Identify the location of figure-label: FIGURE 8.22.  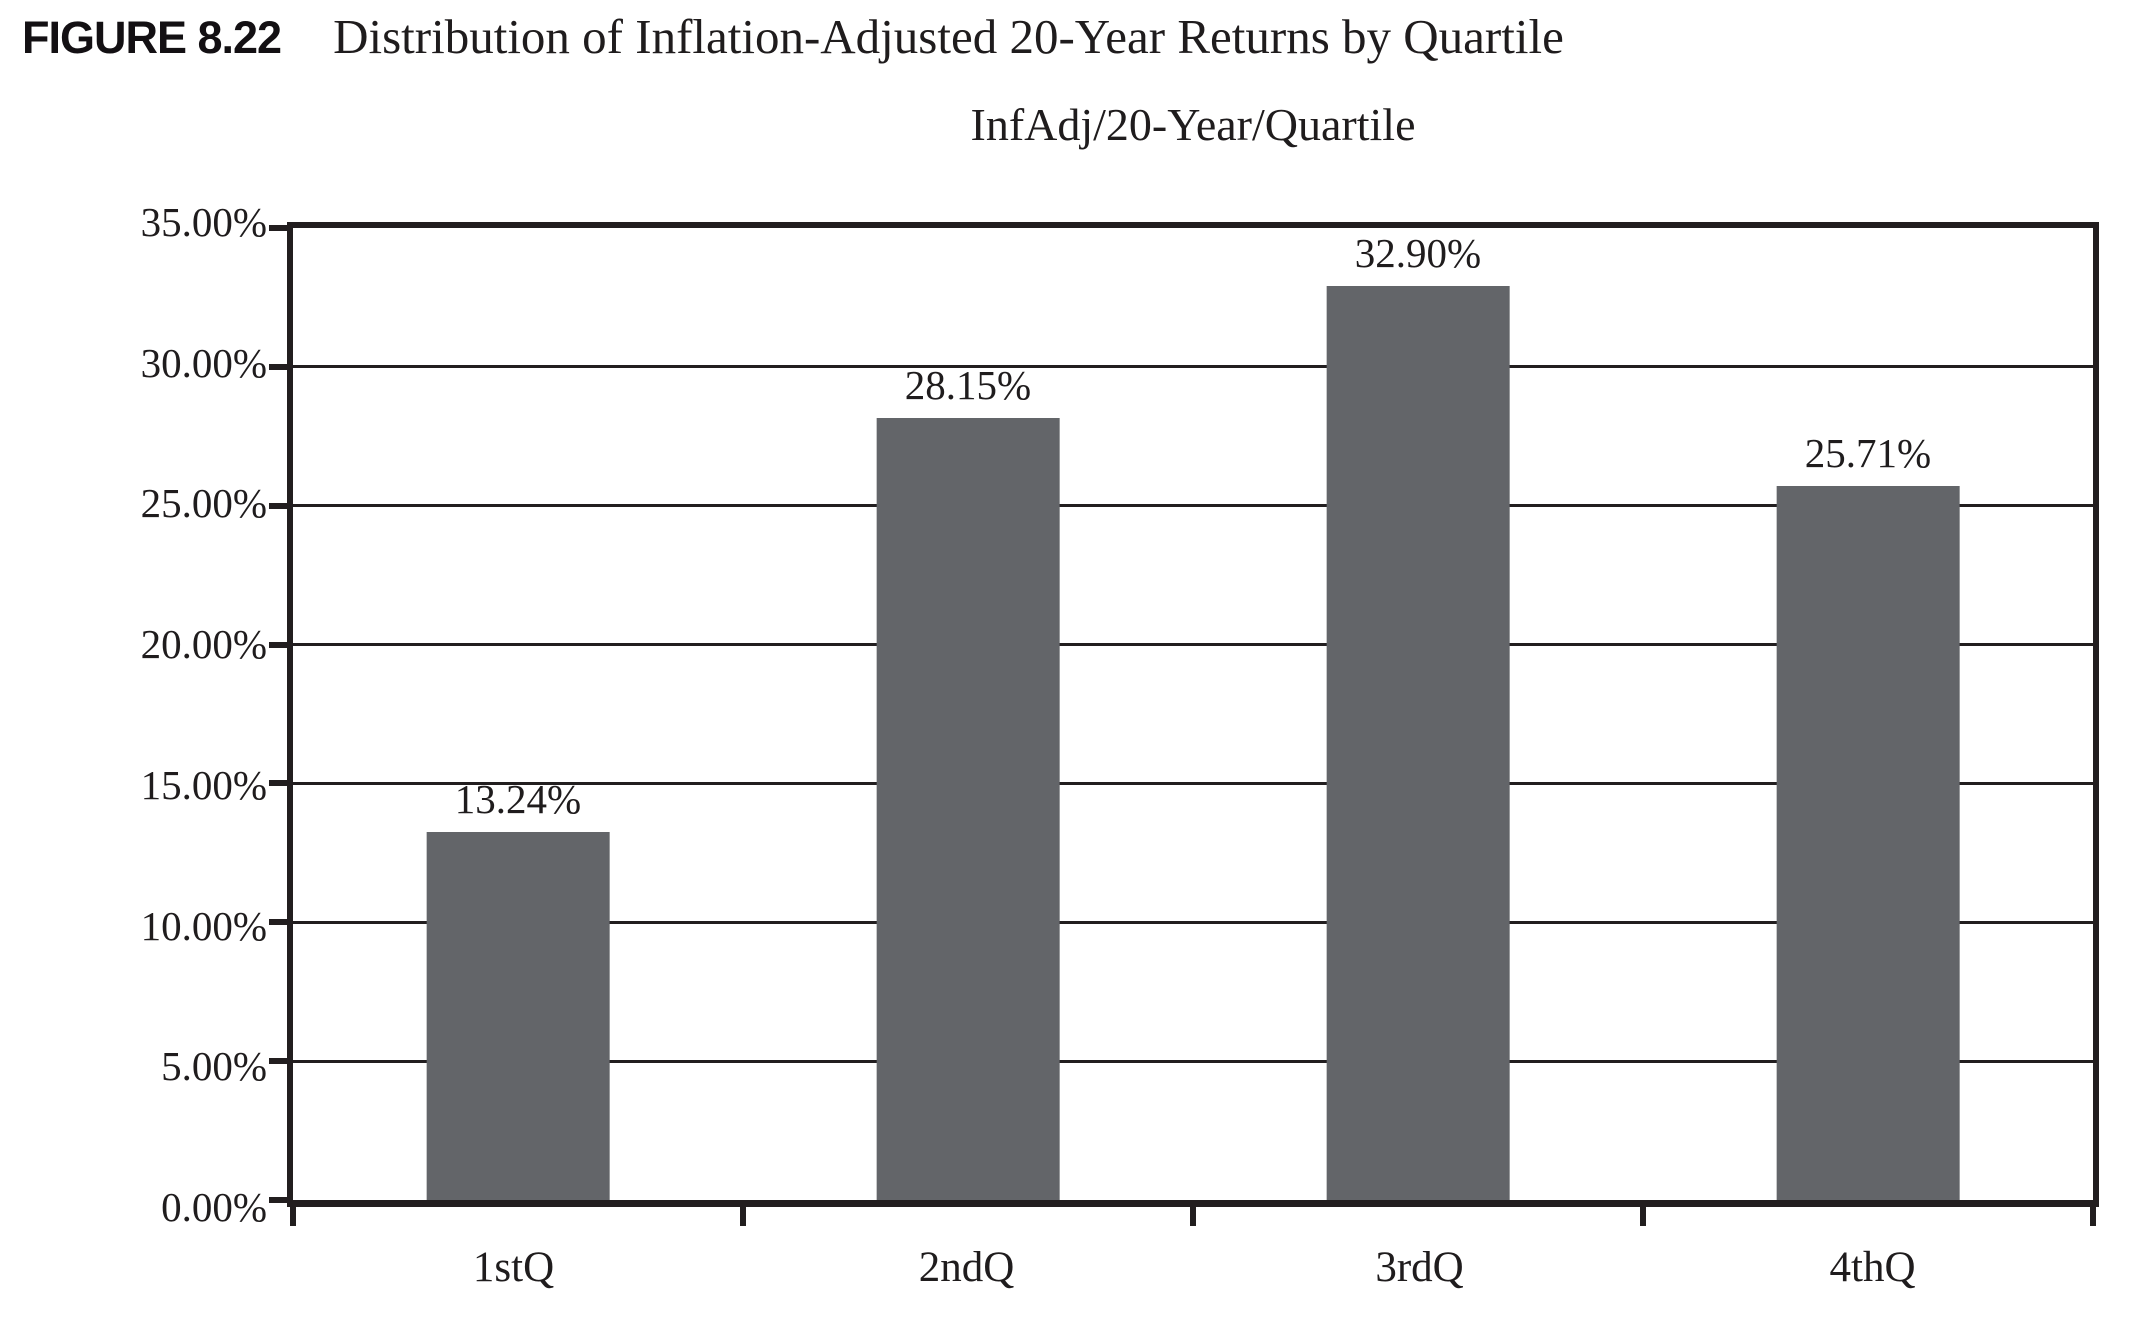
(152, 37).